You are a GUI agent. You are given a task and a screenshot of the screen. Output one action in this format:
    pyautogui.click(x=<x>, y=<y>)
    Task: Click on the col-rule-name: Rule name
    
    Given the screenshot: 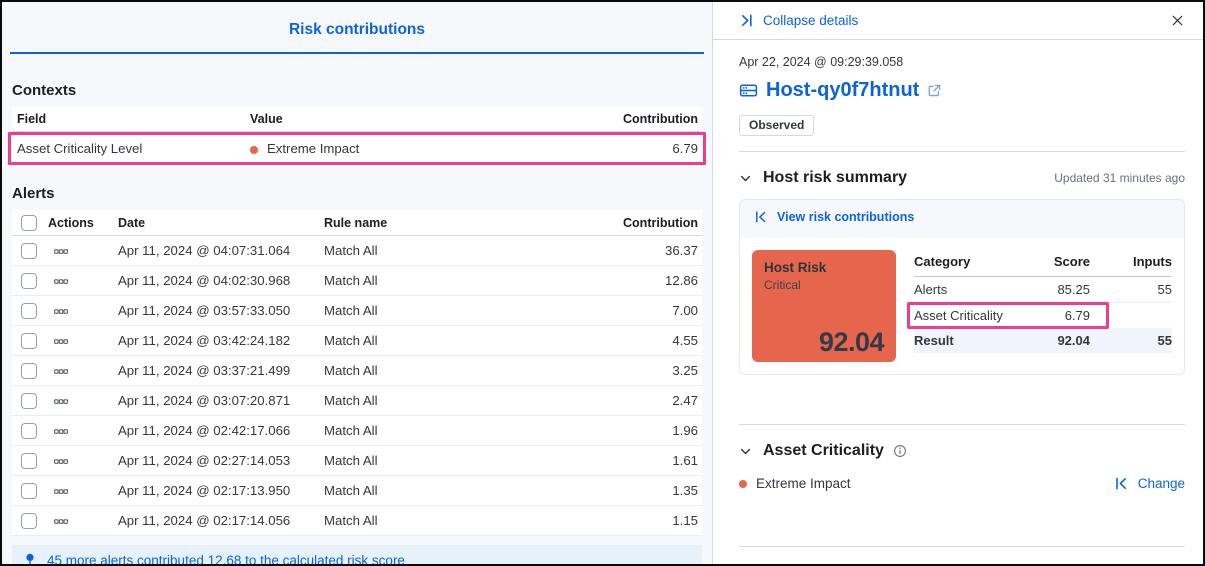 What is the action you would take?
    pyautogui.click(x=356, y=222)
    